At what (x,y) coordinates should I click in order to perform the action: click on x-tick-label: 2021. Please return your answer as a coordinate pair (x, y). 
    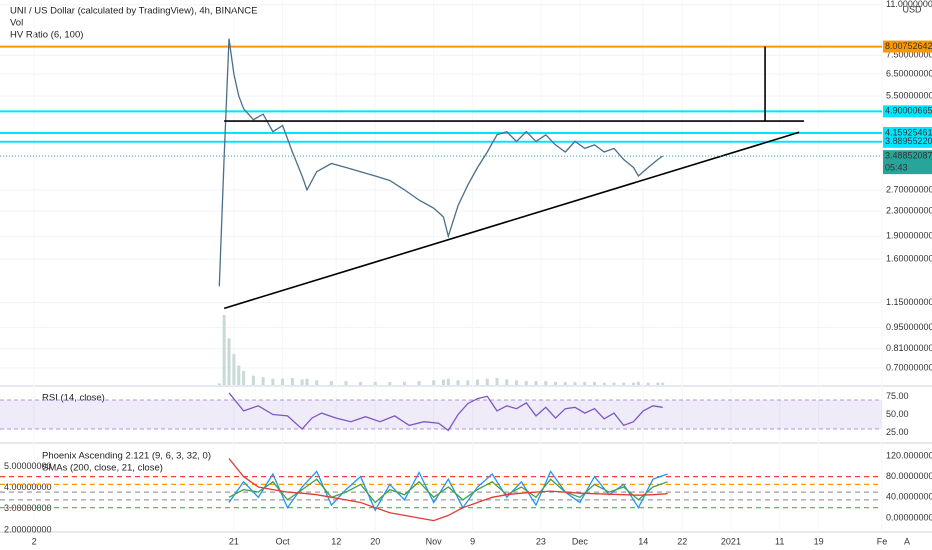
    Looking at the image, I should click on (731, 541).